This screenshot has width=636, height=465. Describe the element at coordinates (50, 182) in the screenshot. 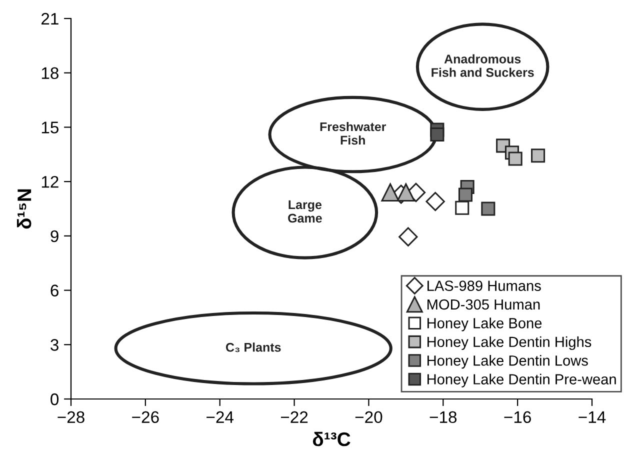

I see `y-tick-label: 12` at that location.